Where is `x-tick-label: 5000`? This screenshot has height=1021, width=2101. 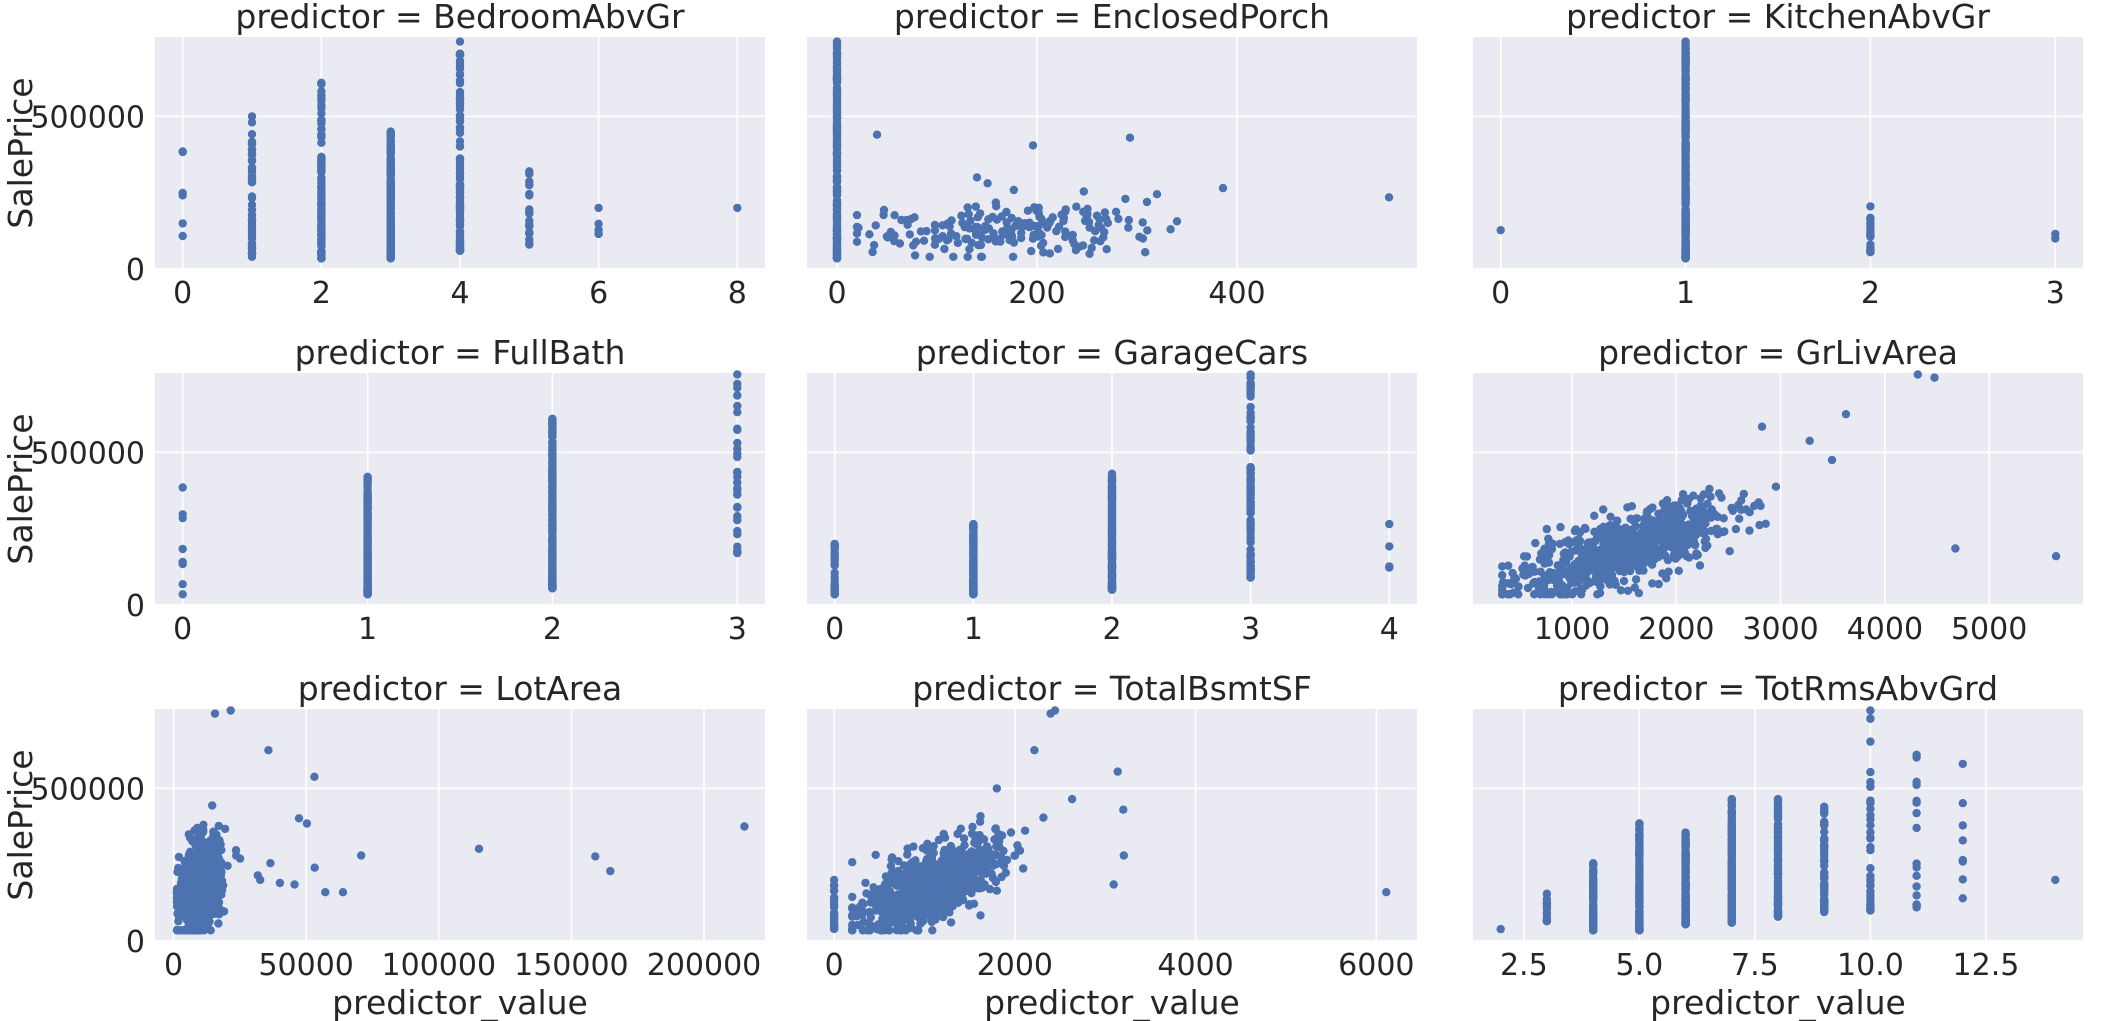 x-tick-label: 5000 is located at coordinates (1989, 629).